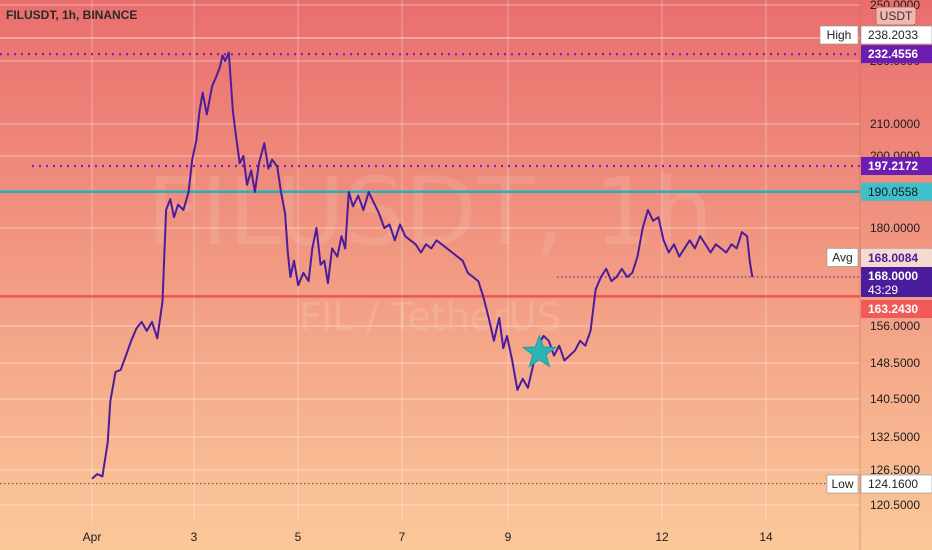 Image resolution: width=932 pixels, height=550 pixels. I want to click on y-tick-label: 140.5000, so click(895, 399).